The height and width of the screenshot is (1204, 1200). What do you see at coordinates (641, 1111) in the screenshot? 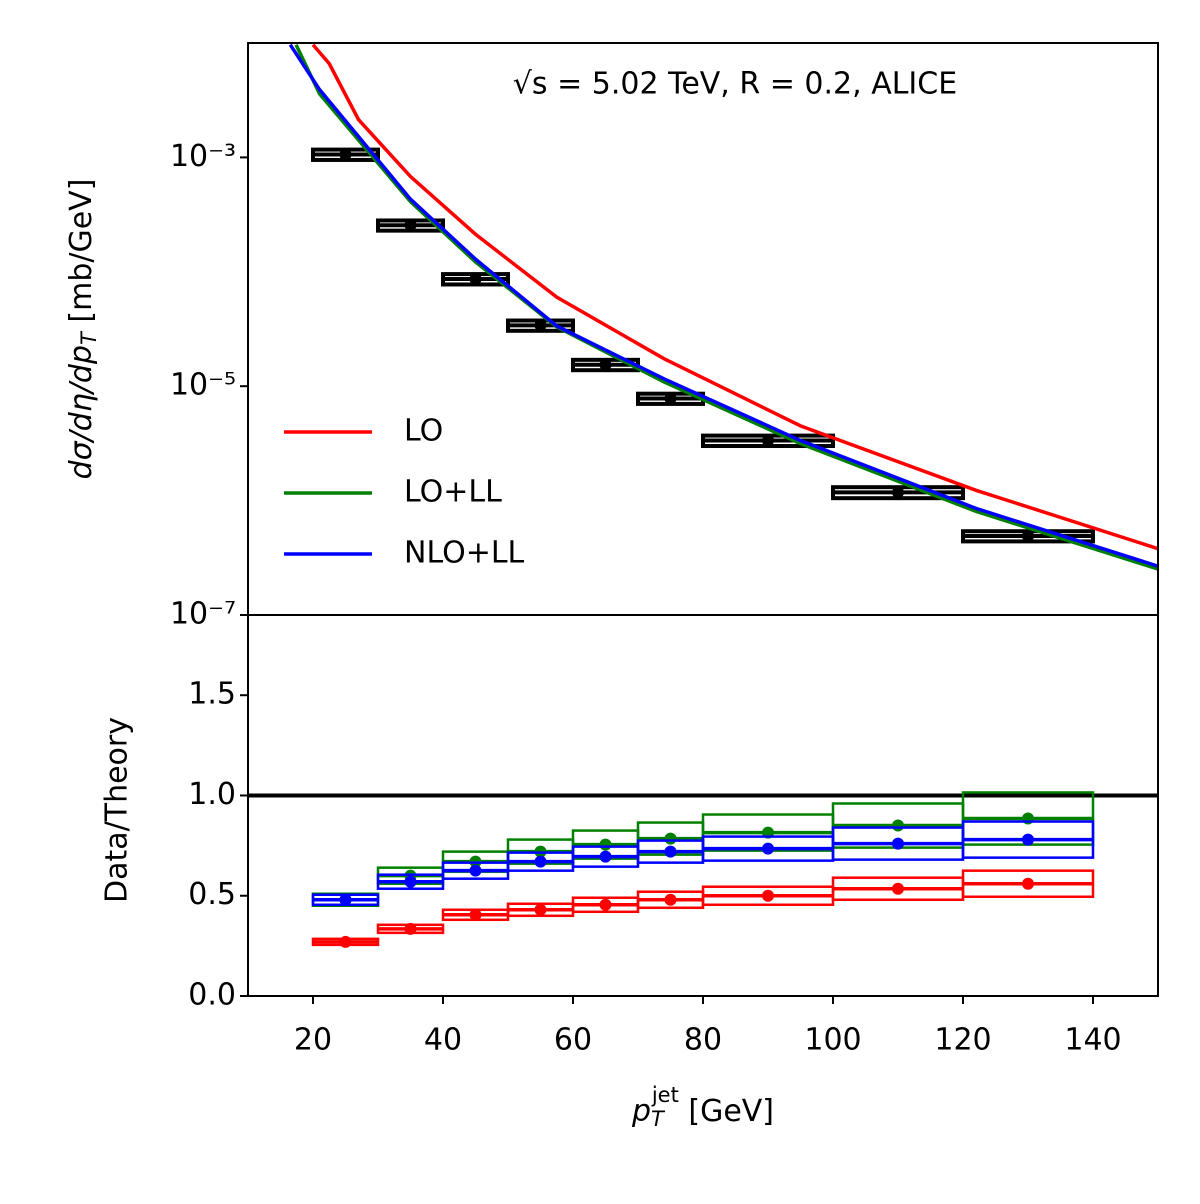
I see `x-label-main: p` at bounding box center [641, 1111].